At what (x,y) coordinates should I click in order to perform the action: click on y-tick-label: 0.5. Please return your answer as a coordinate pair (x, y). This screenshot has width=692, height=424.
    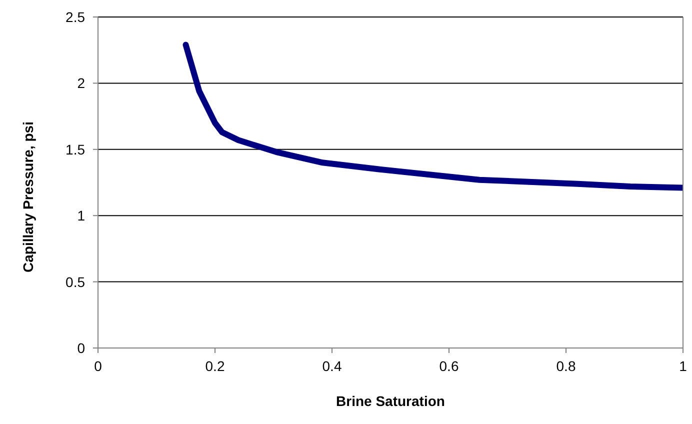
    Looking at the image, I should click on (76, 282).